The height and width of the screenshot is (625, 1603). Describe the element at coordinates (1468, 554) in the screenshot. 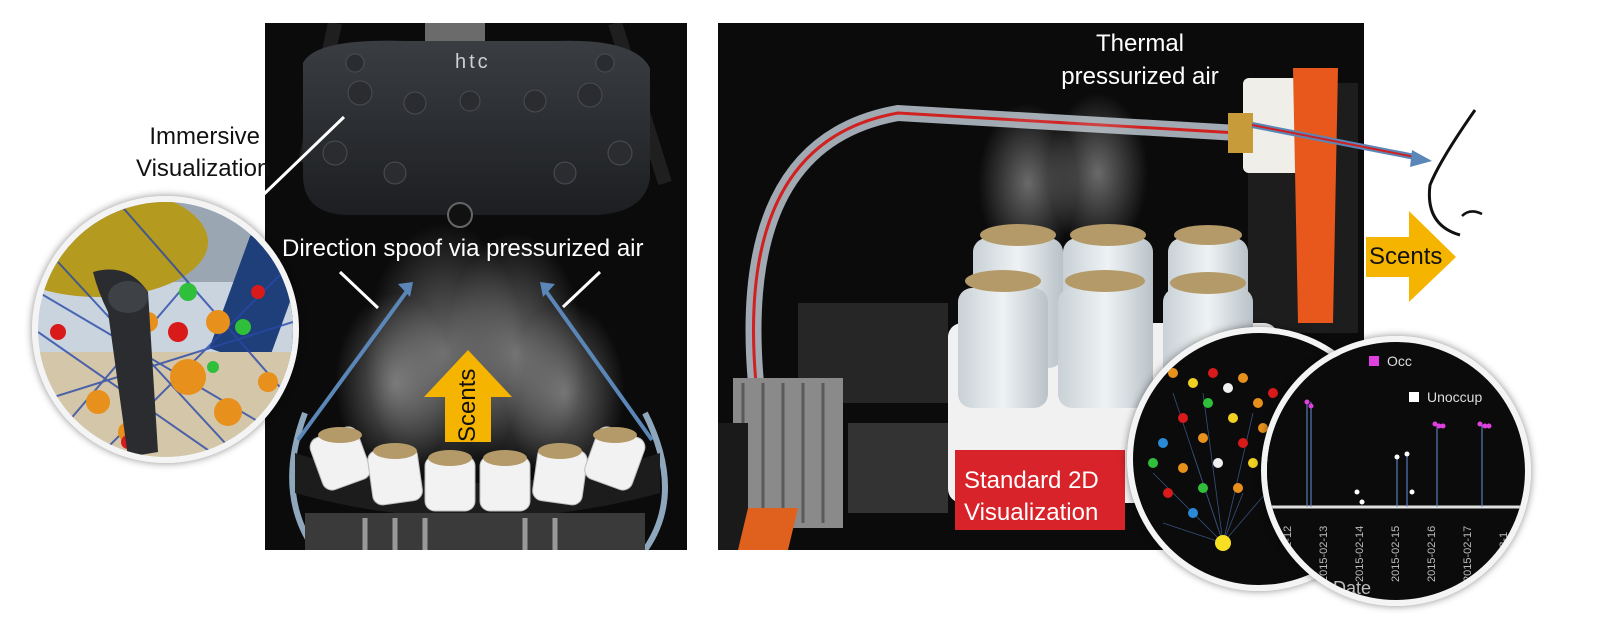

I see `date-tick-5: 2015-02-17` at that location.